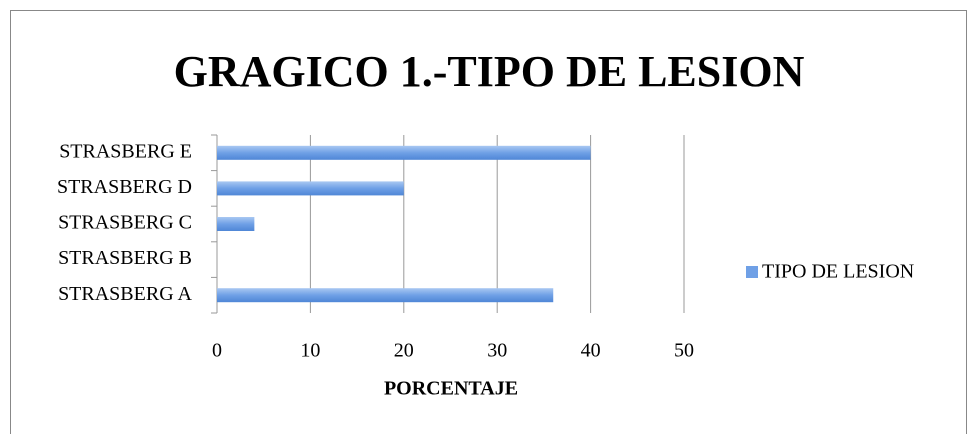 The image size is (978, 434). I want to click on x-tick-label: 30, so click(497, 351).